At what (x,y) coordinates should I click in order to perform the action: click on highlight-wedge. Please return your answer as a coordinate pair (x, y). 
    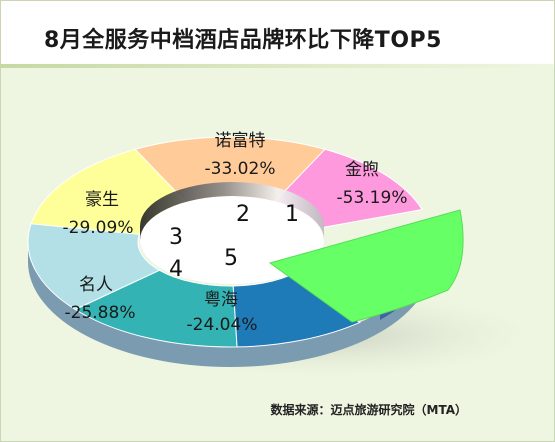
    Looking at the image, I should click on (366, 266).